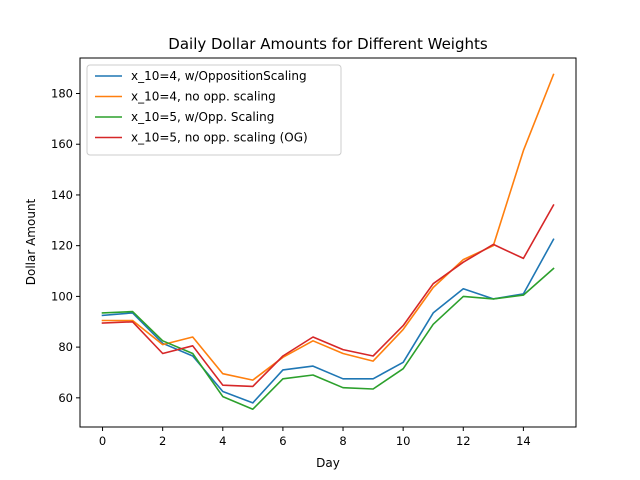  Describe the element at coordinates (162, 441) in the screenshot. I see `x-tick-label: 2` at that location.